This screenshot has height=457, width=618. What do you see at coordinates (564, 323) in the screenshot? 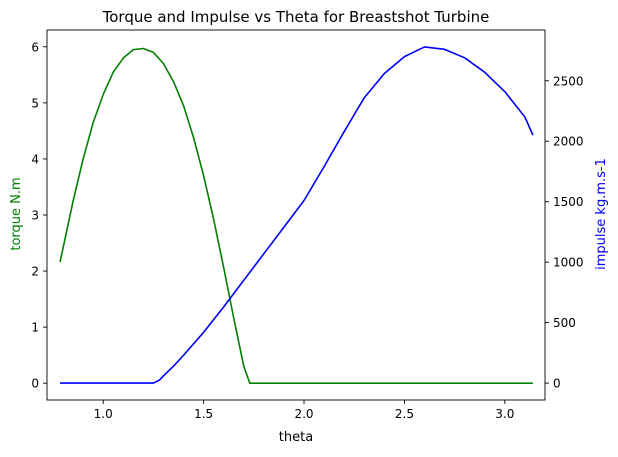
I see `right-y-tick-label: 500` at bounding box center [564, 323].